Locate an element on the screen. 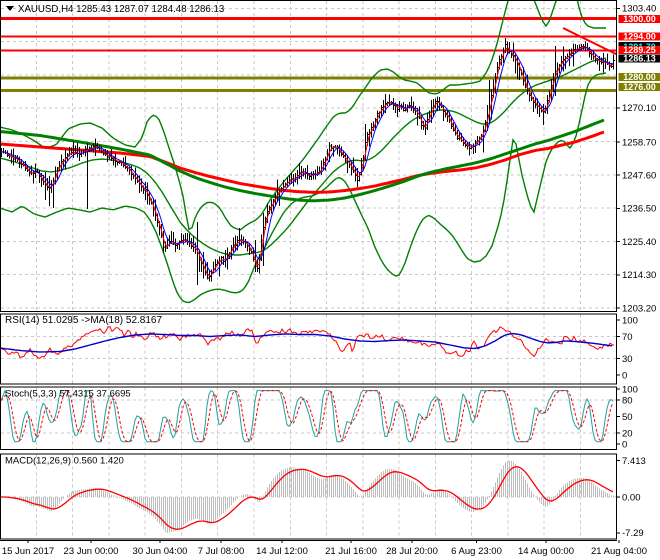 The width and height of the screenshot is (660, 560). svg-text: 0.00 is located at coordinates (631, 497).